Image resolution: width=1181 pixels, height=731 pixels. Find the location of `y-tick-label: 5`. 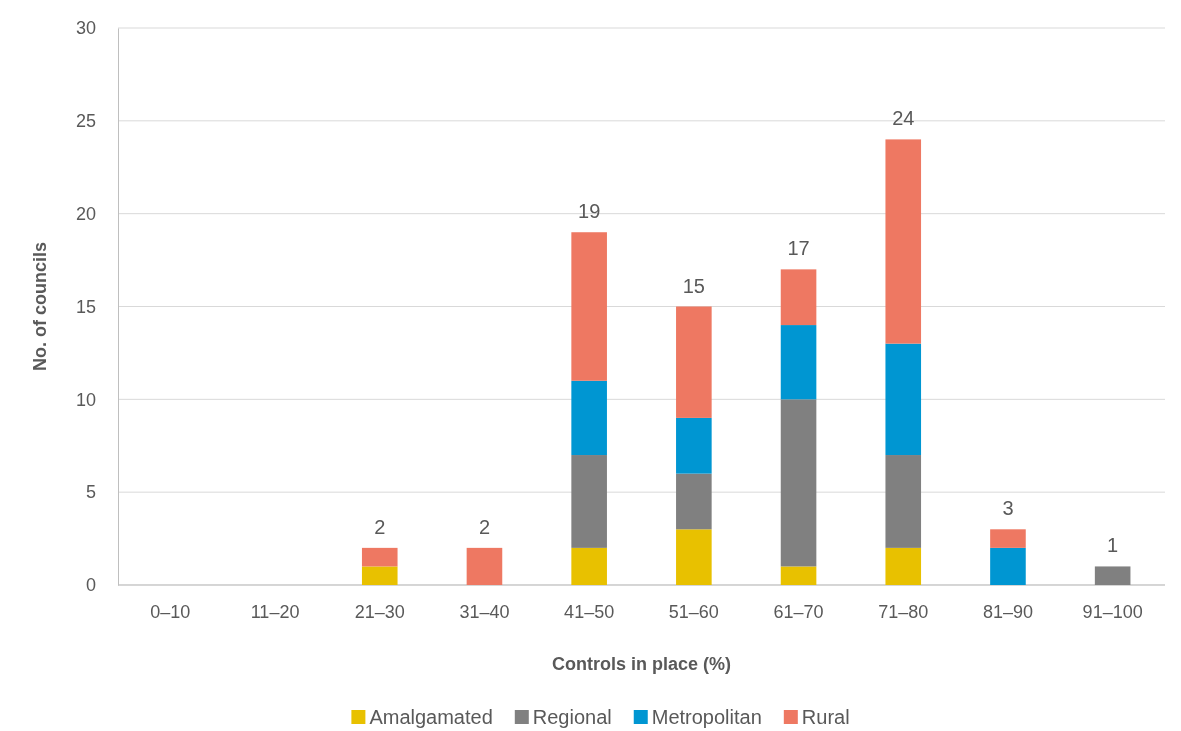

y-tick-label: 5 is located at coordinates (90, 492).